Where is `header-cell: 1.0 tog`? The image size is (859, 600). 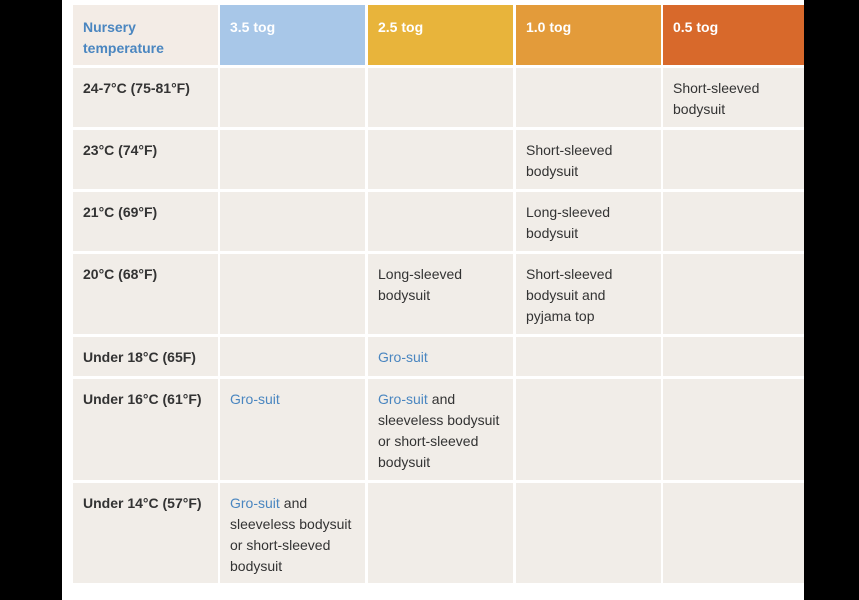
header-cell: 1.0 tog is located at coordinates (588, 35).